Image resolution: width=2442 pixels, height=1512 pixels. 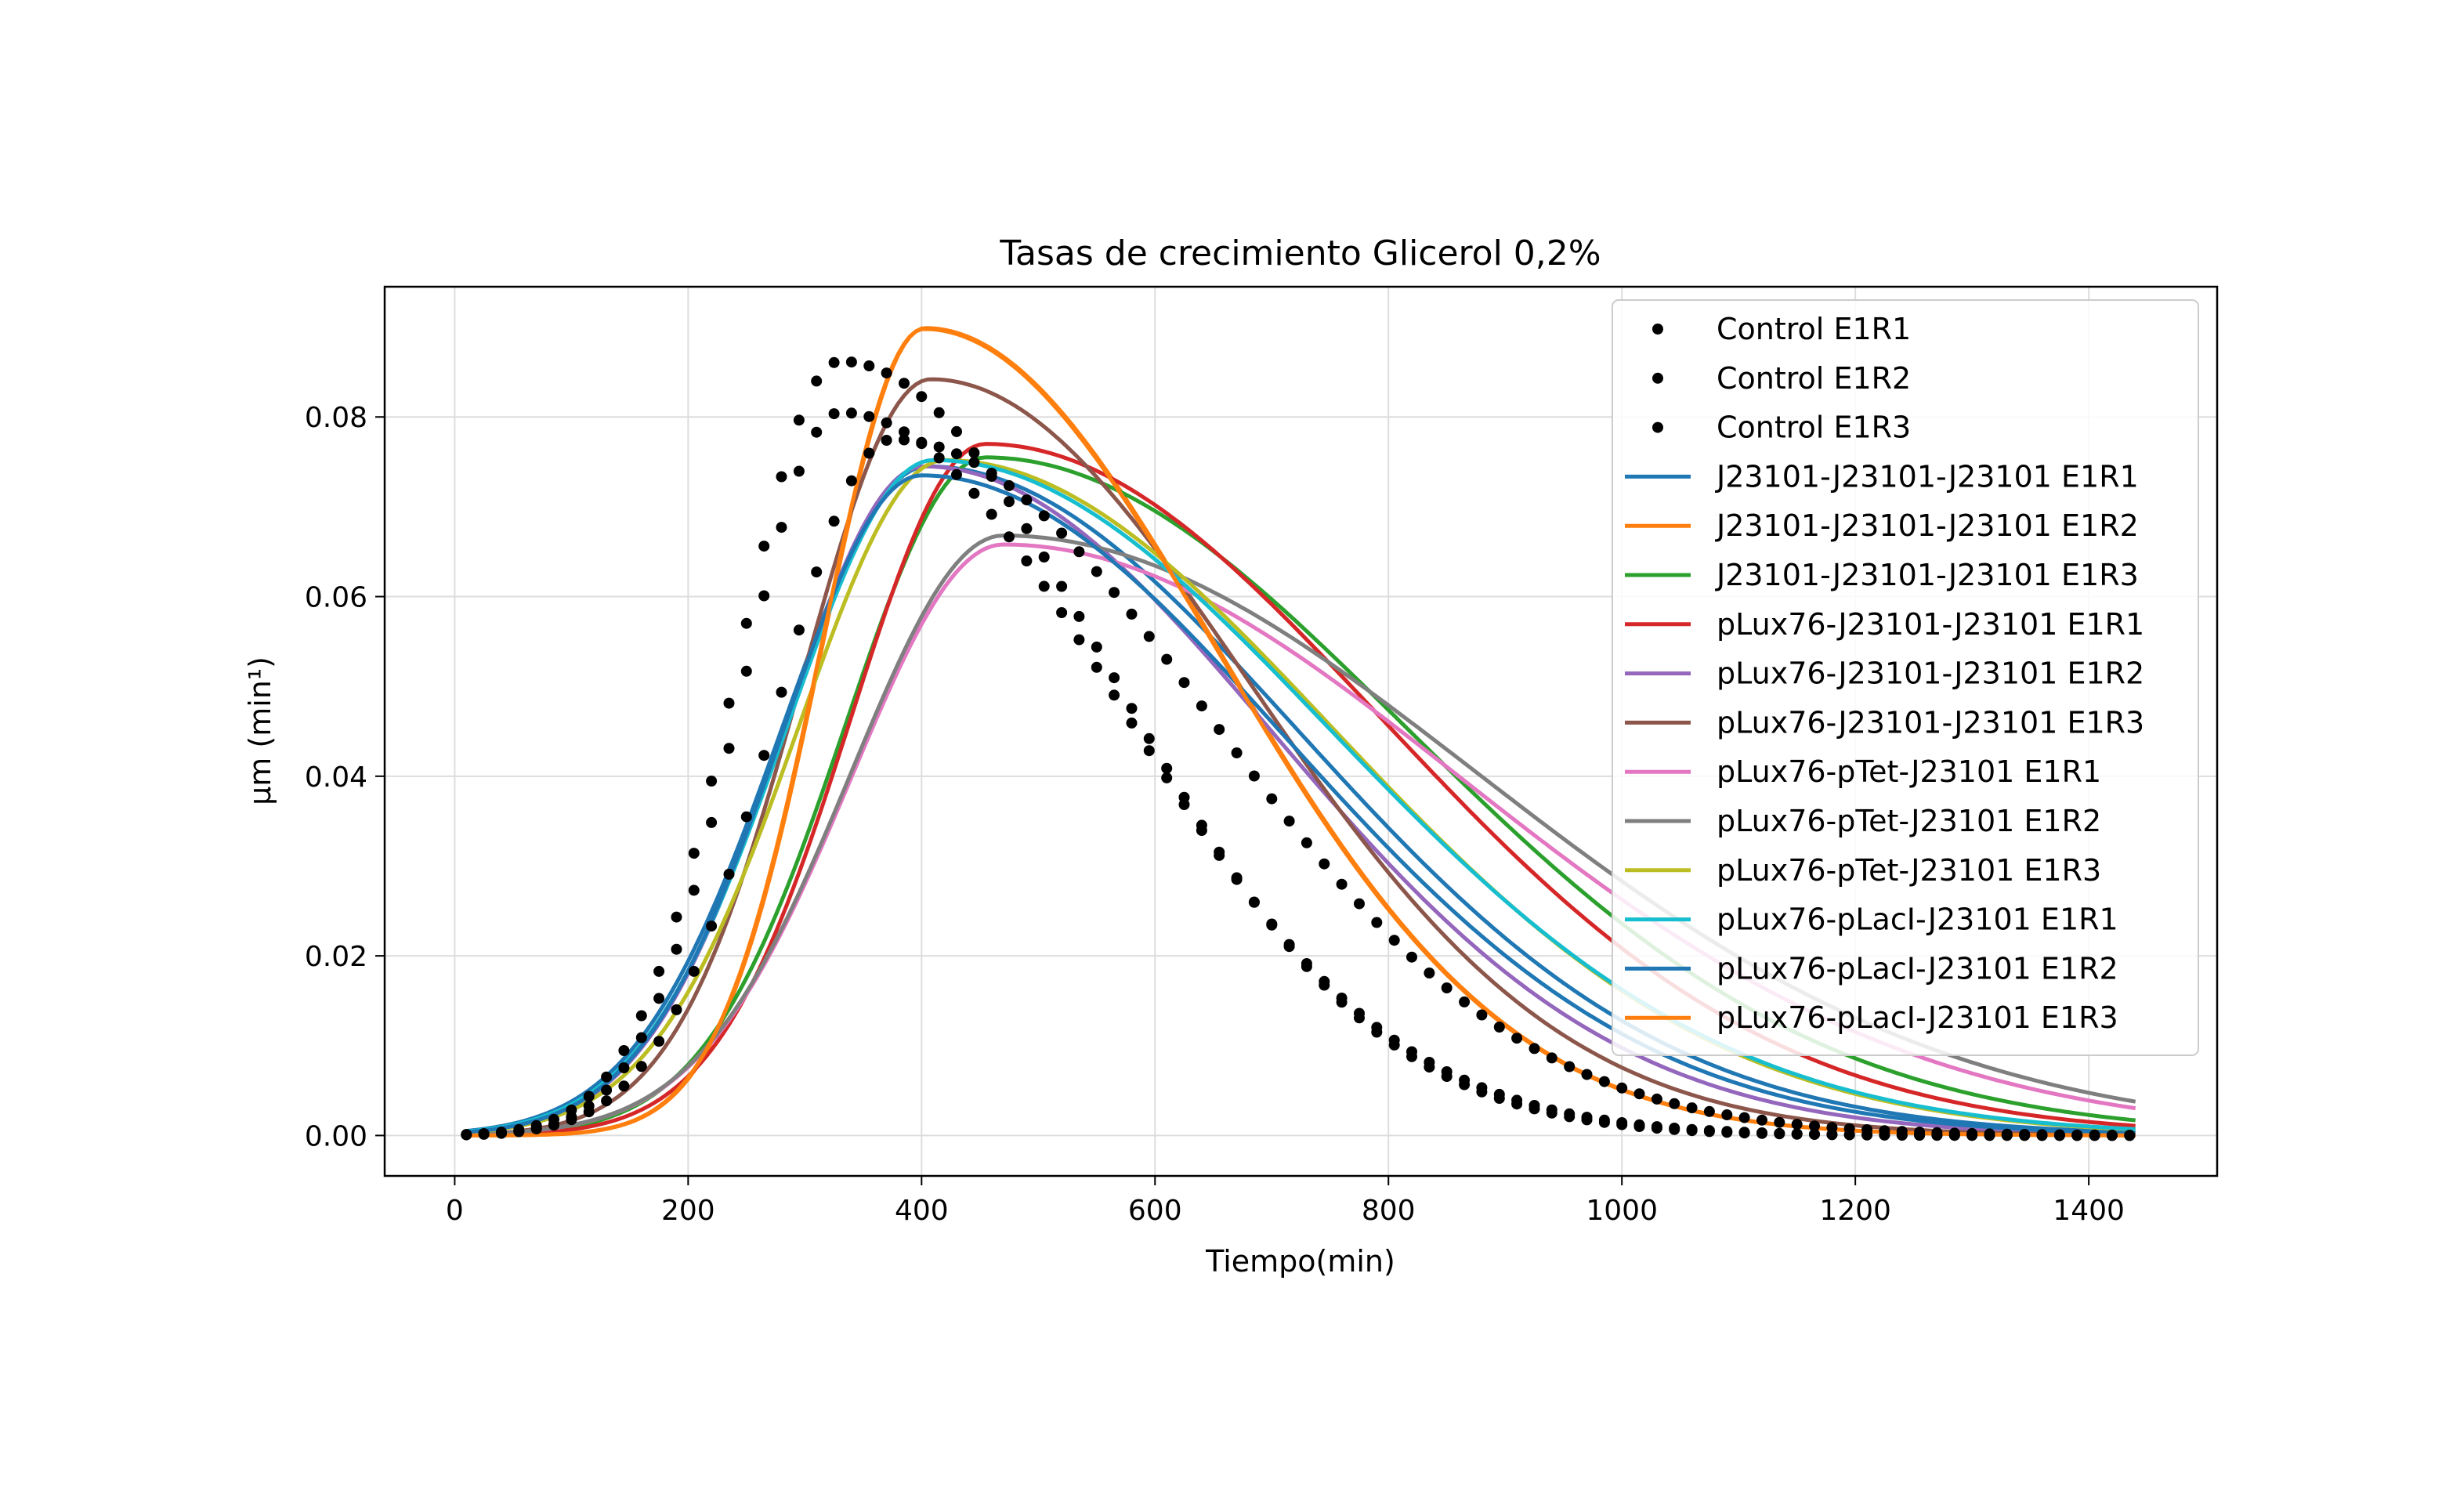 I want to click on chart-title: Tasas de crecimiento Glicerol 0,2%, so click(x=1300, y=253).